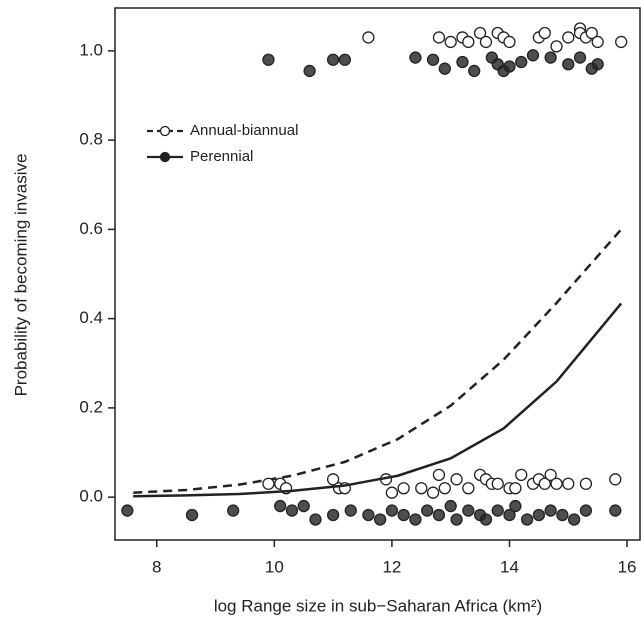 Image resolution: width=641 pixels, height=629 pixels. What do you see at coordinates (20, 275) in the screenshot?
I see `y-axis-label: Probability of becoming invasive` at bounding box center [20, 275].